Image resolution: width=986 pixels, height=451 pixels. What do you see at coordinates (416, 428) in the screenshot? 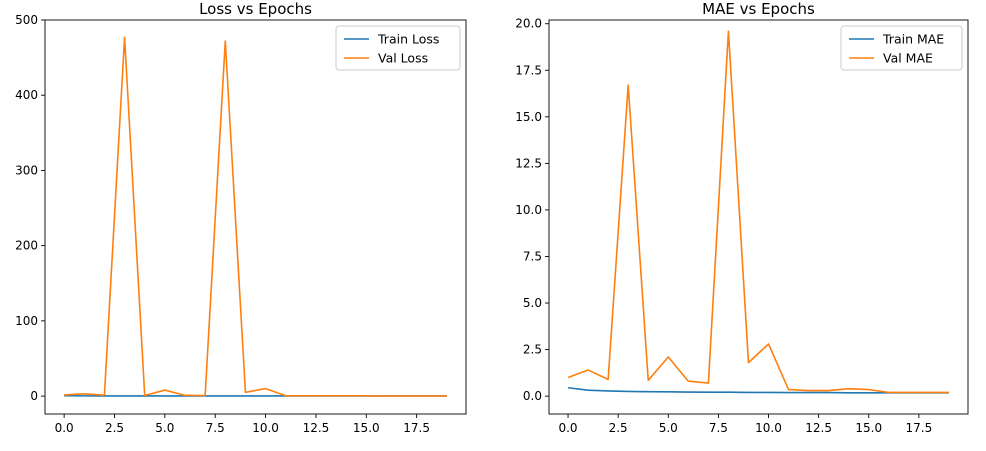
I see `loss-x-tick-label: 17.5` at bounding box center [416, 428].